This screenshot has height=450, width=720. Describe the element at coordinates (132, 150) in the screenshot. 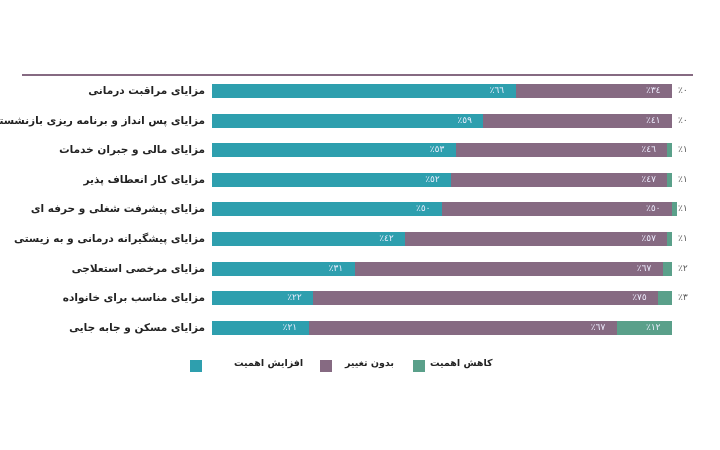

I see `category-label: مزایای مالی و جبران خدمات` at that location.